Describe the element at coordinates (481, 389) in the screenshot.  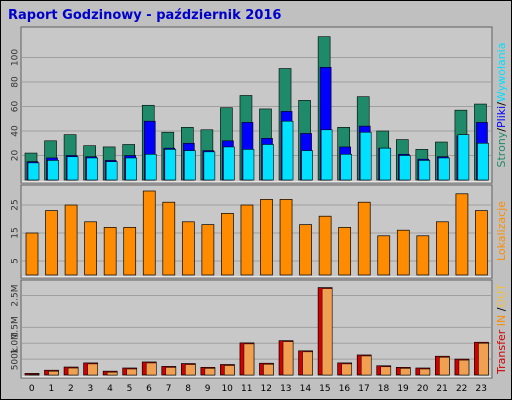
I see `x-tick-label: 23` at that location.